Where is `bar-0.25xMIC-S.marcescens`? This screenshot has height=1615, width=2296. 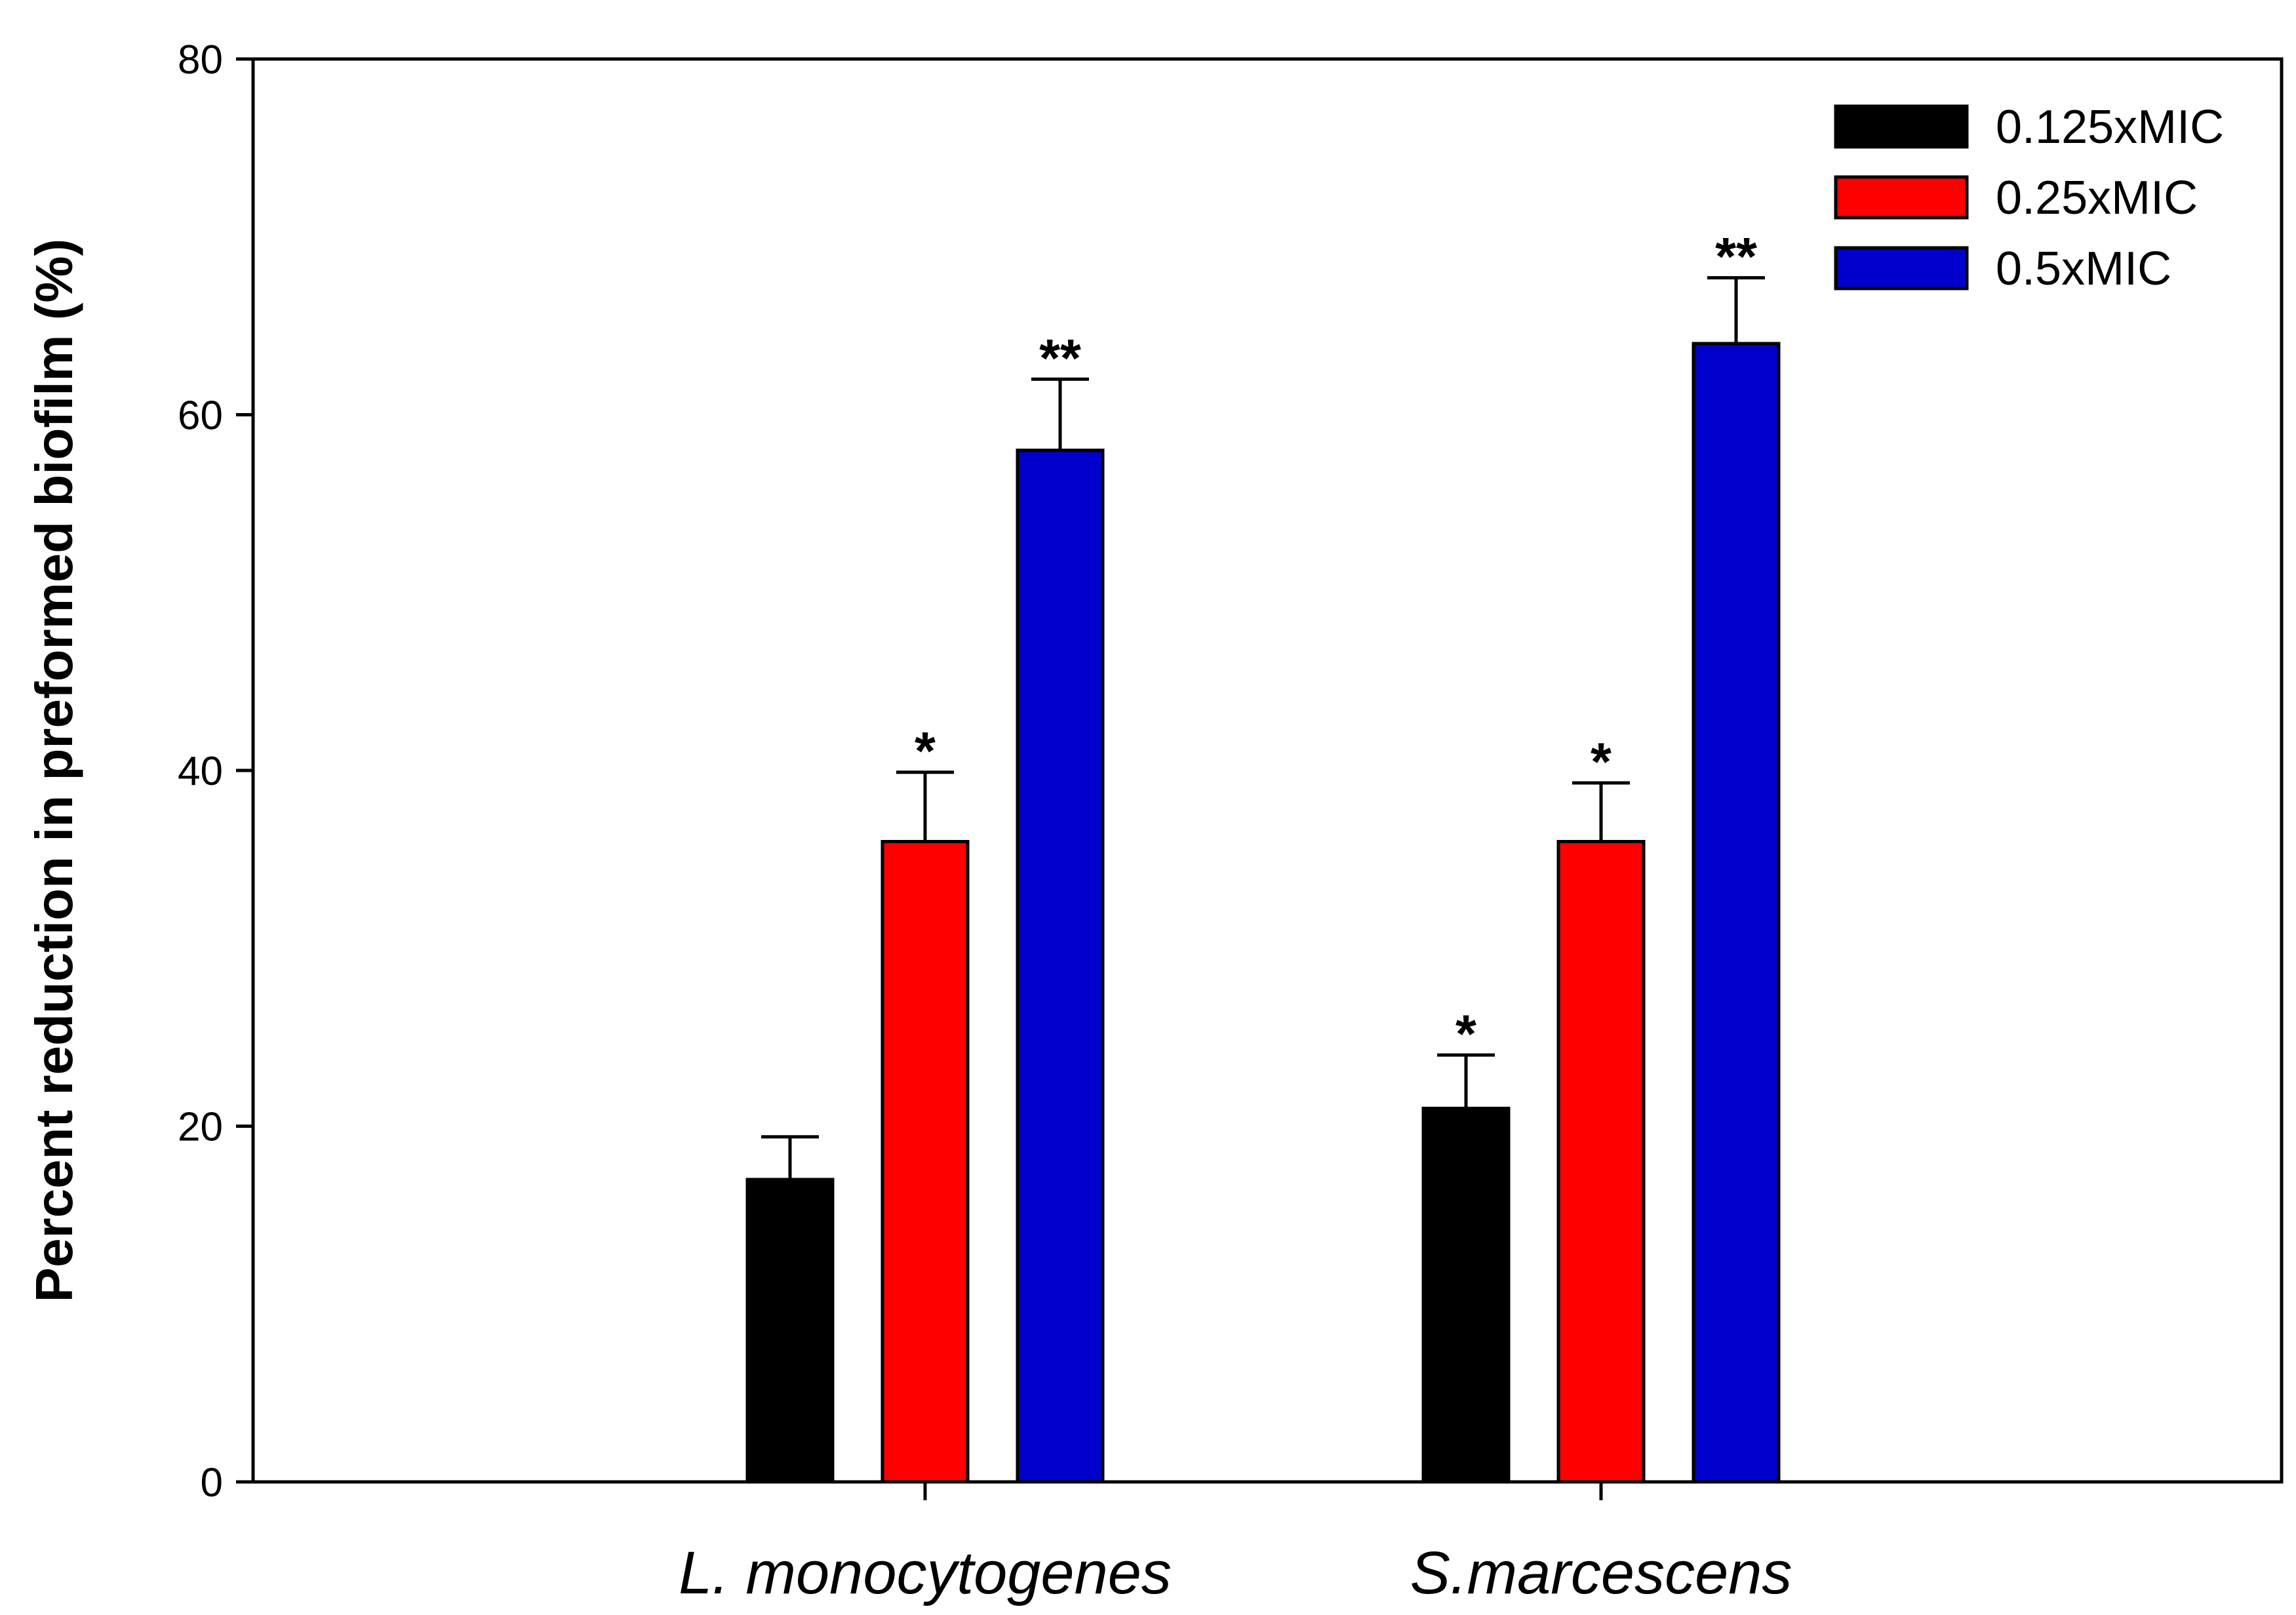
bar-0.25xMIC-S.marcescens is located at coordinates (1601, 1162).